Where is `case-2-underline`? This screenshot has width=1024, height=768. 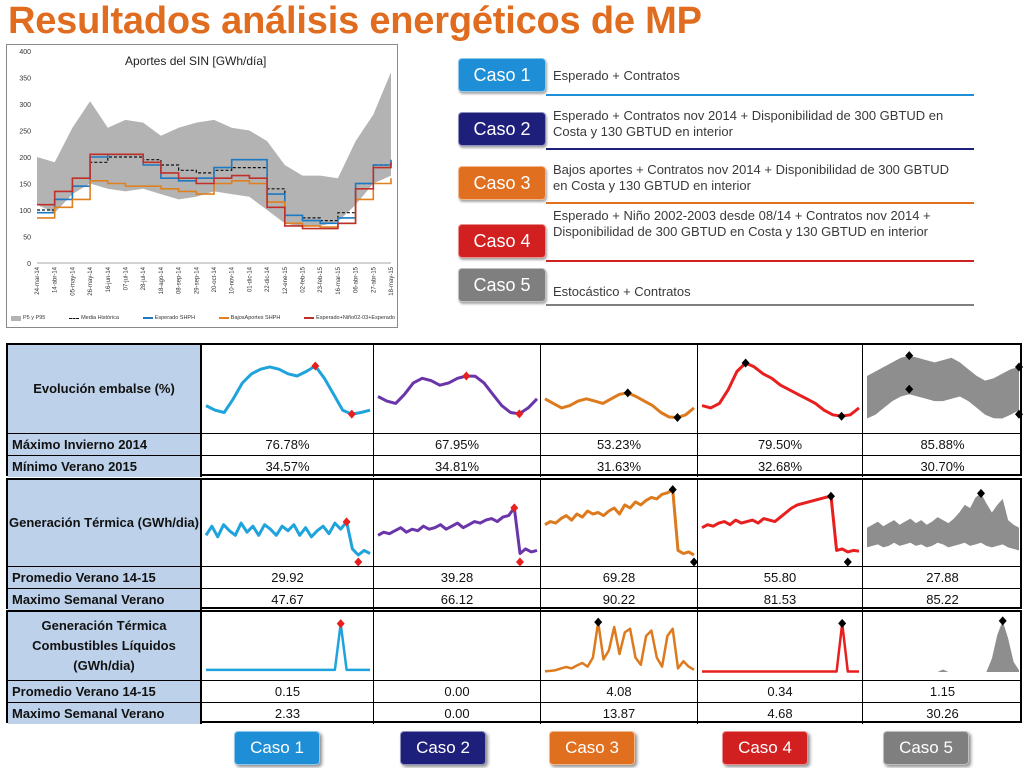
case-2-underline is located at coordinates (760, 149).